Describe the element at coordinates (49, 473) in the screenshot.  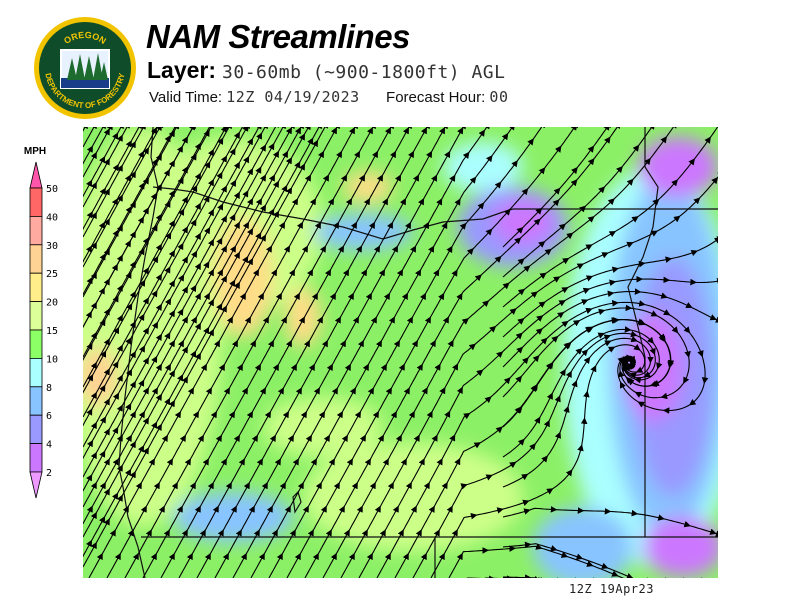
I see `legend-tick-label: 2` at that location.